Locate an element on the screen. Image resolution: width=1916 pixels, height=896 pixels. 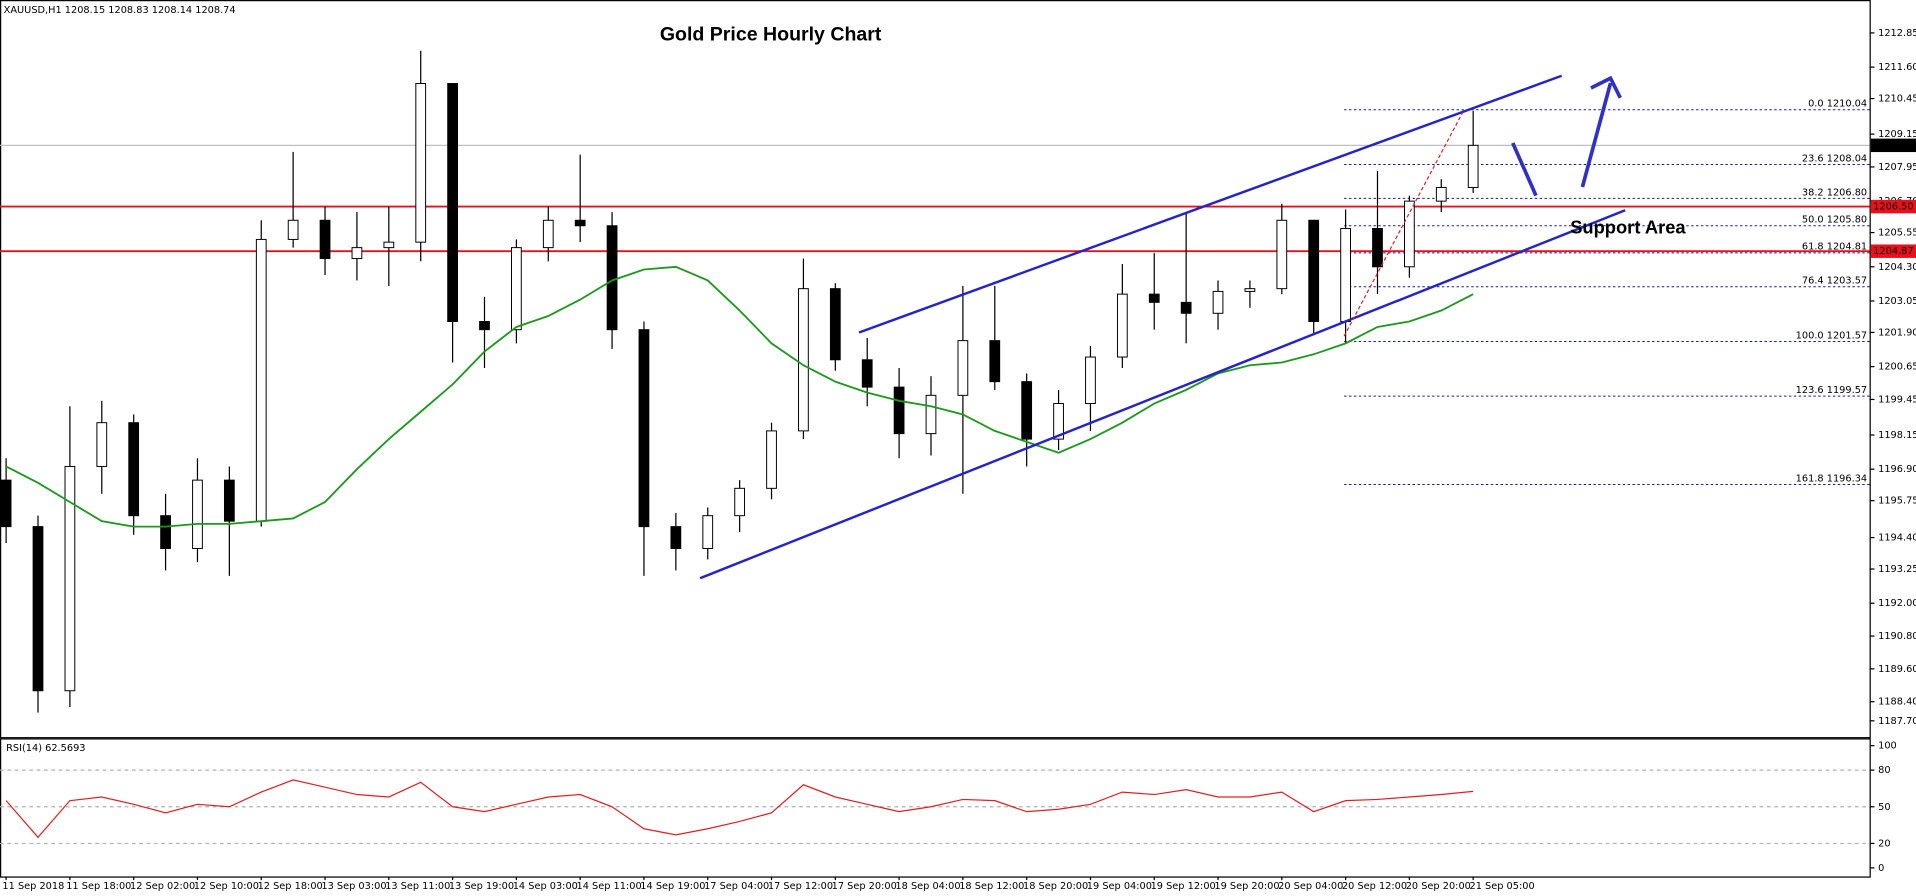
y-tick-label: 1205.55 is located at coordinates (1897, 233).